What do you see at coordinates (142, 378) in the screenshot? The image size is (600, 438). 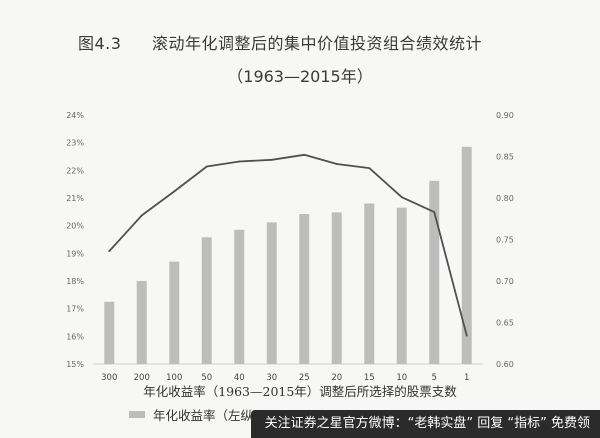 I see `x-tick-label: 200` at bounding box center [142, 378].